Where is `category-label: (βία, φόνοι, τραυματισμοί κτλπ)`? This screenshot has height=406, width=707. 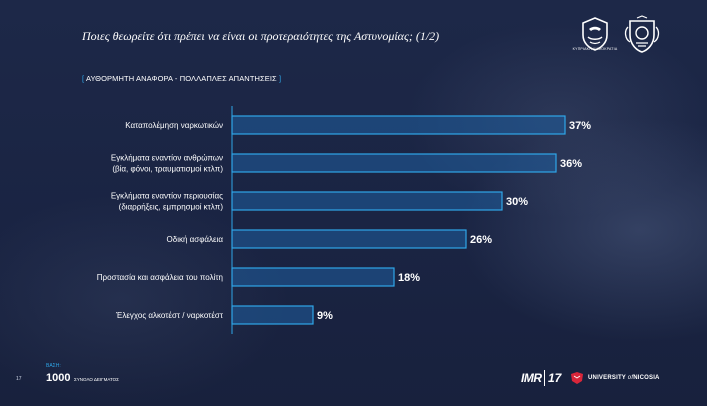 category-label: (βία, φόνοι, τραυματισμοί κτλπ) is located at coordinates (167, 169).